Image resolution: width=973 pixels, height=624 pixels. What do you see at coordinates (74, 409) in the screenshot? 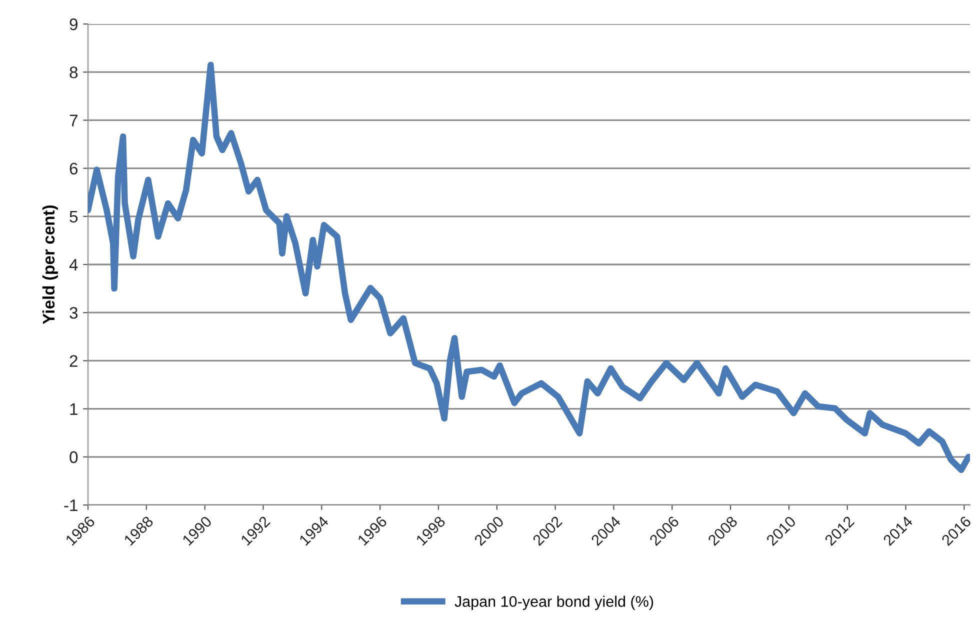
I see `y-tick-label: 1` at bounding box center [74, 409].